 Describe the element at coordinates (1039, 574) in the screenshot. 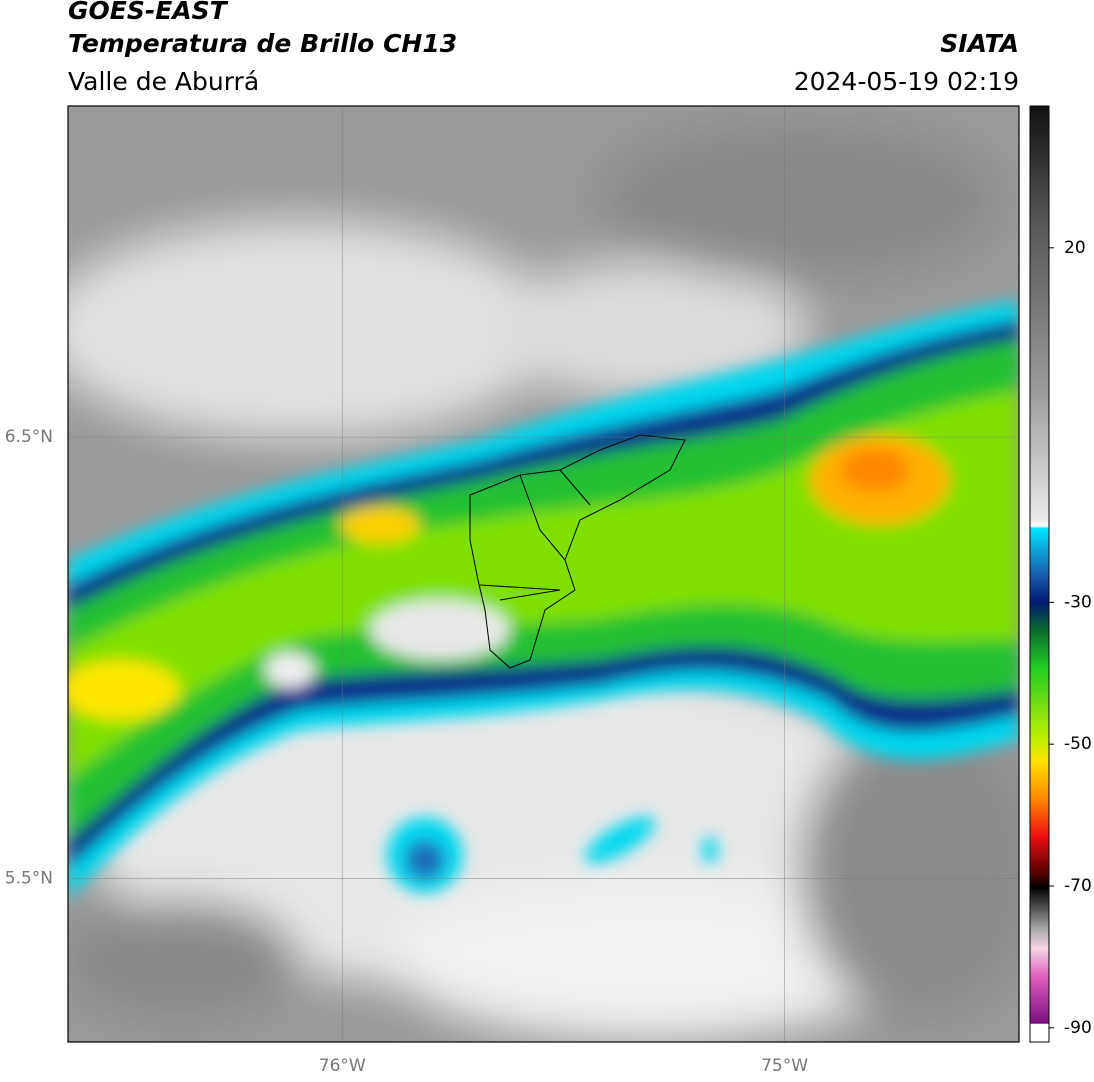

I see `colorbar` at that location.